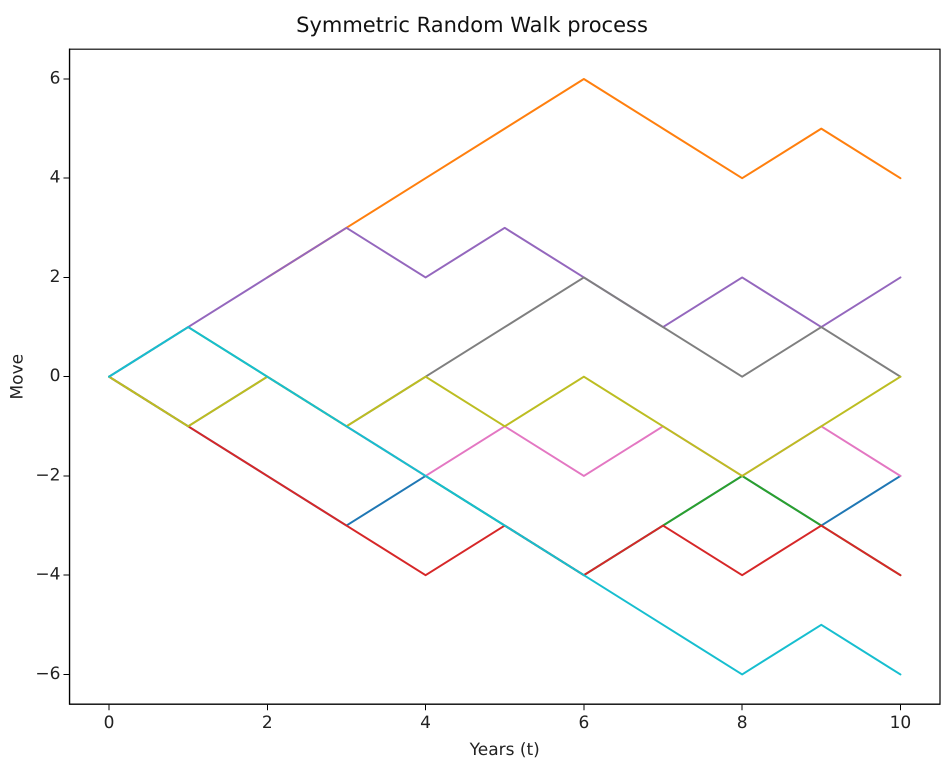 This screenshot has width=944, height=769. What do you see at coordinates (901, 722) in the screenshot?
I see `x-tick-label: 10` at bounding box center [901, 722].